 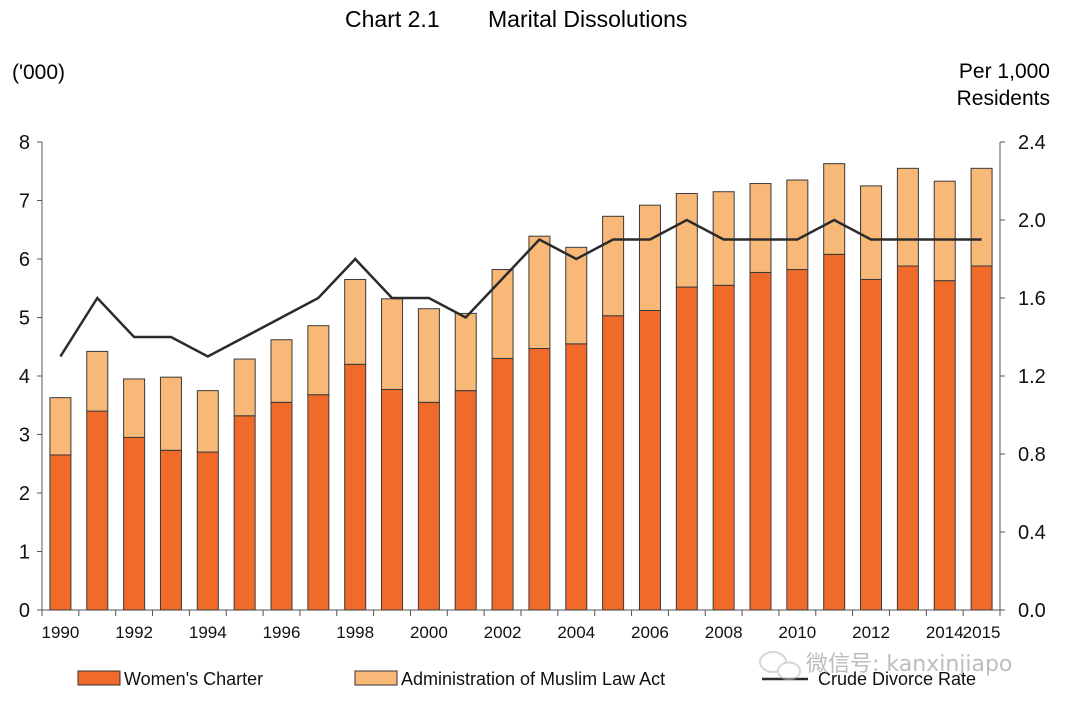 What do you see at coordinates (355, 321) in the screenshot?
I see `bar-muslim-law-act-1998` at bounding box center [355, 321].